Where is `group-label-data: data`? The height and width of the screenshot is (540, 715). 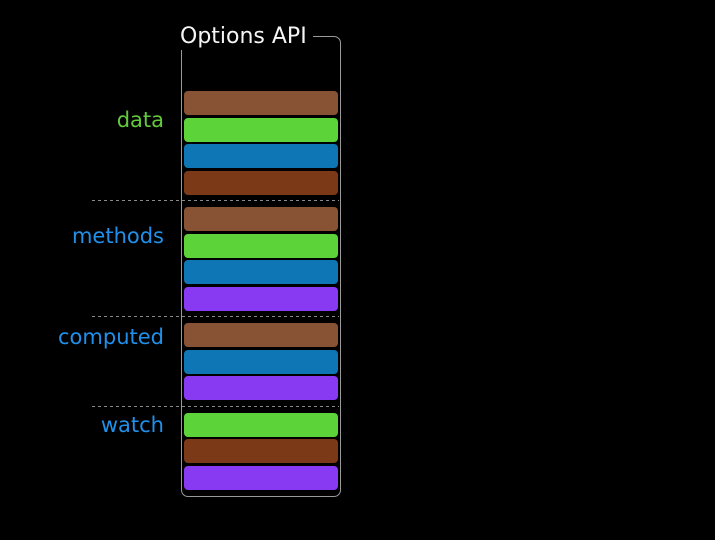 group-label-data: data is located at coordinates (140, 120).